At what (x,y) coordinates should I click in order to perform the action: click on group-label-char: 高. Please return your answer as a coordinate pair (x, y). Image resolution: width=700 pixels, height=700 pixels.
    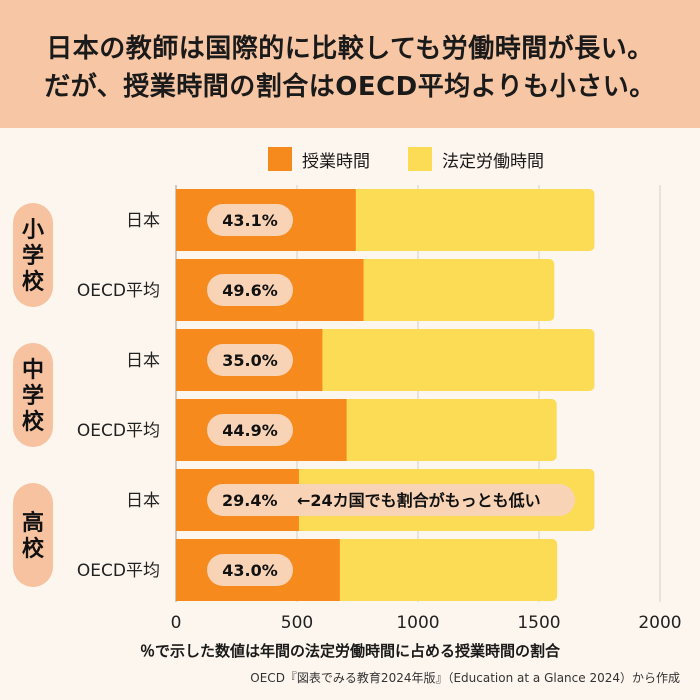
    Looking at the image, I should click on (33, 523).